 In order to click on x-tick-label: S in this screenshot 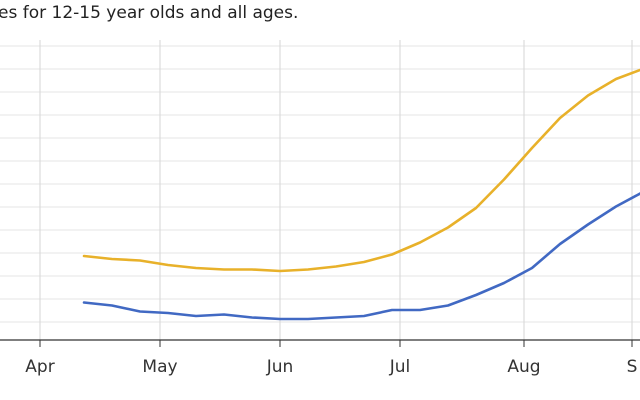, I will do `click(632, 367)`.